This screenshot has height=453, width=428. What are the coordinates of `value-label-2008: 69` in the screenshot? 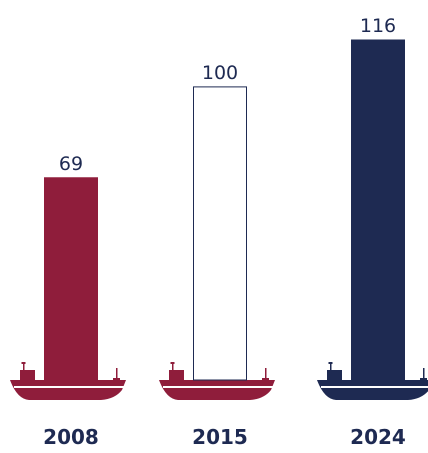 It's located at (71, 164).